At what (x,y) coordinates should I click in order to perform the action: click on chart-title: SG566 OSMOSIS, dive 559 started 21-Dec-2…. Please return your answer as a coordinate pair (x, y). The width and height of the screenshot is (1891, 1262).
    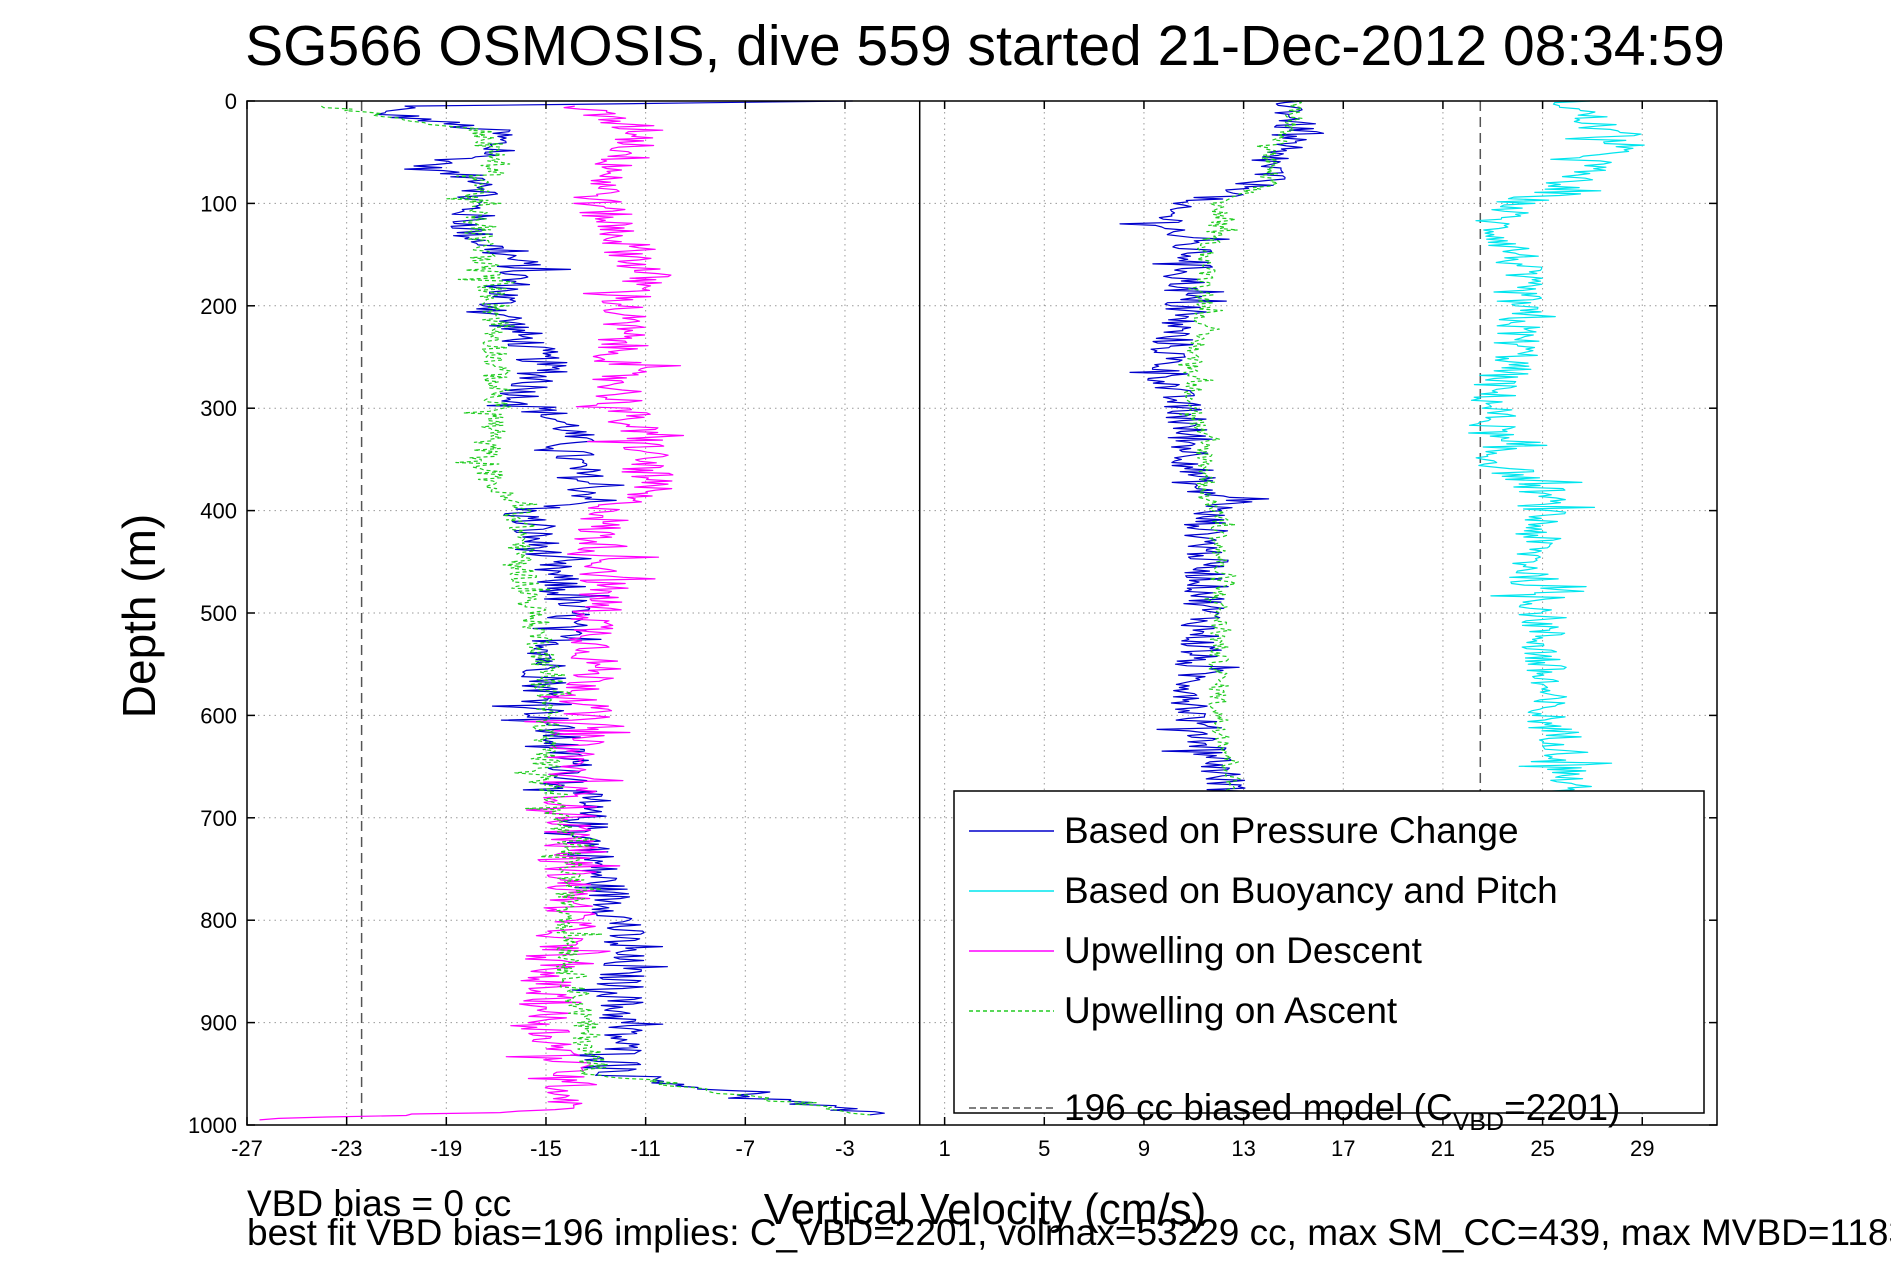
    Looking at the image, I should click on (985, 46).